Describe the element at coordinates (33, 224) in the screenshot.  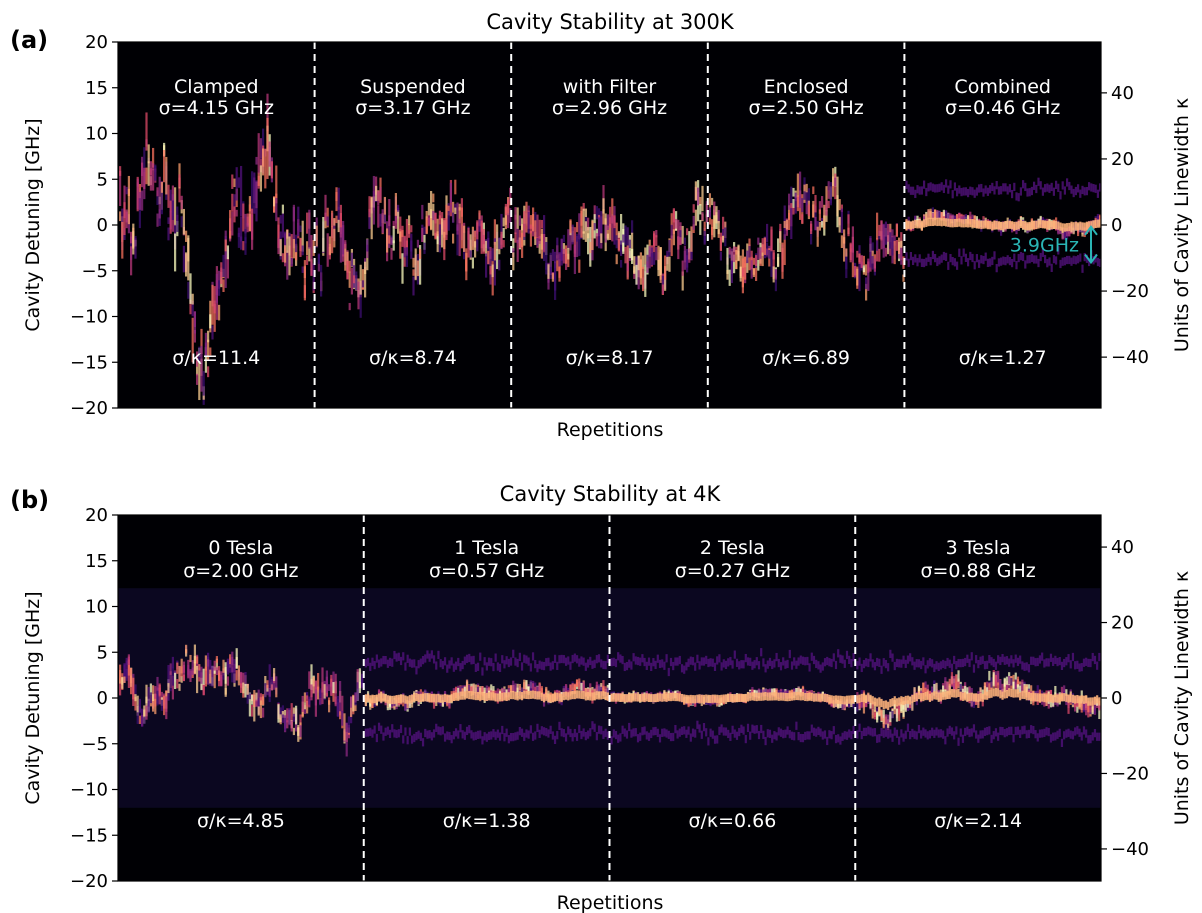
I see `y-axis-label: Cavity Detuning [GHz]` at that location.